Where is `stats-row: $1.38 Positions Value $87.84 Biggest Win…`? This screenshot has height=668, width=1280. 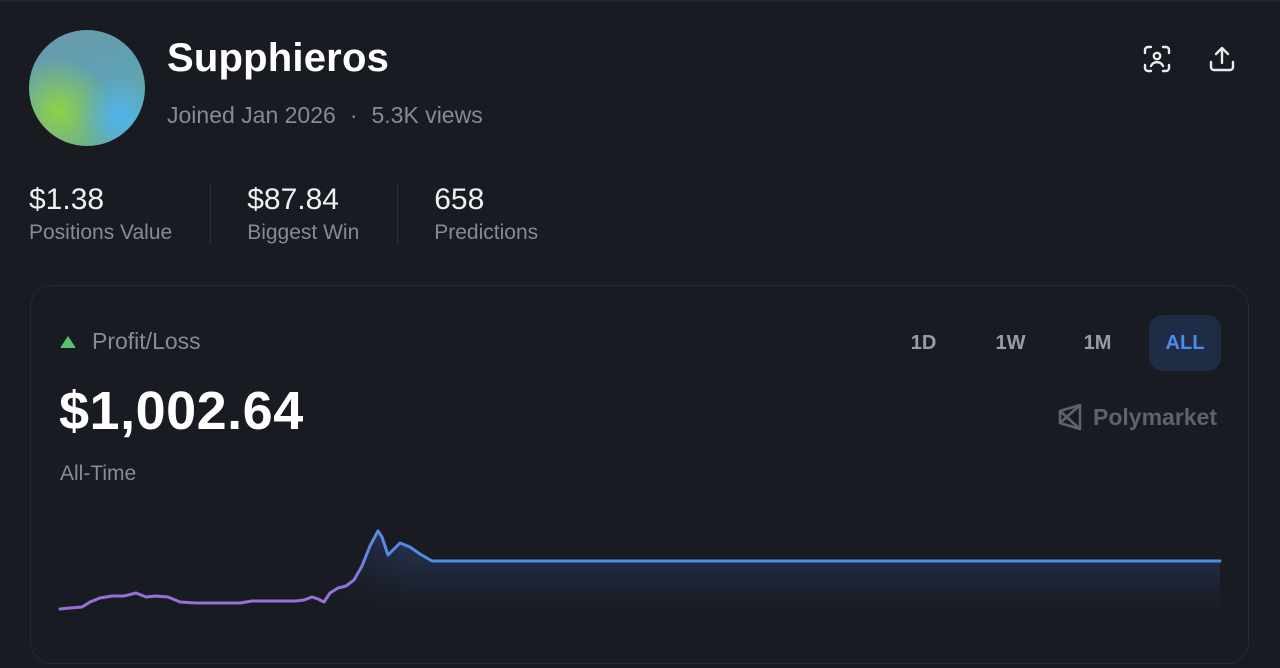 stats-row: $1.38 Positions Value $87.84 Biggest Win… is located at coordinates (320, 213).